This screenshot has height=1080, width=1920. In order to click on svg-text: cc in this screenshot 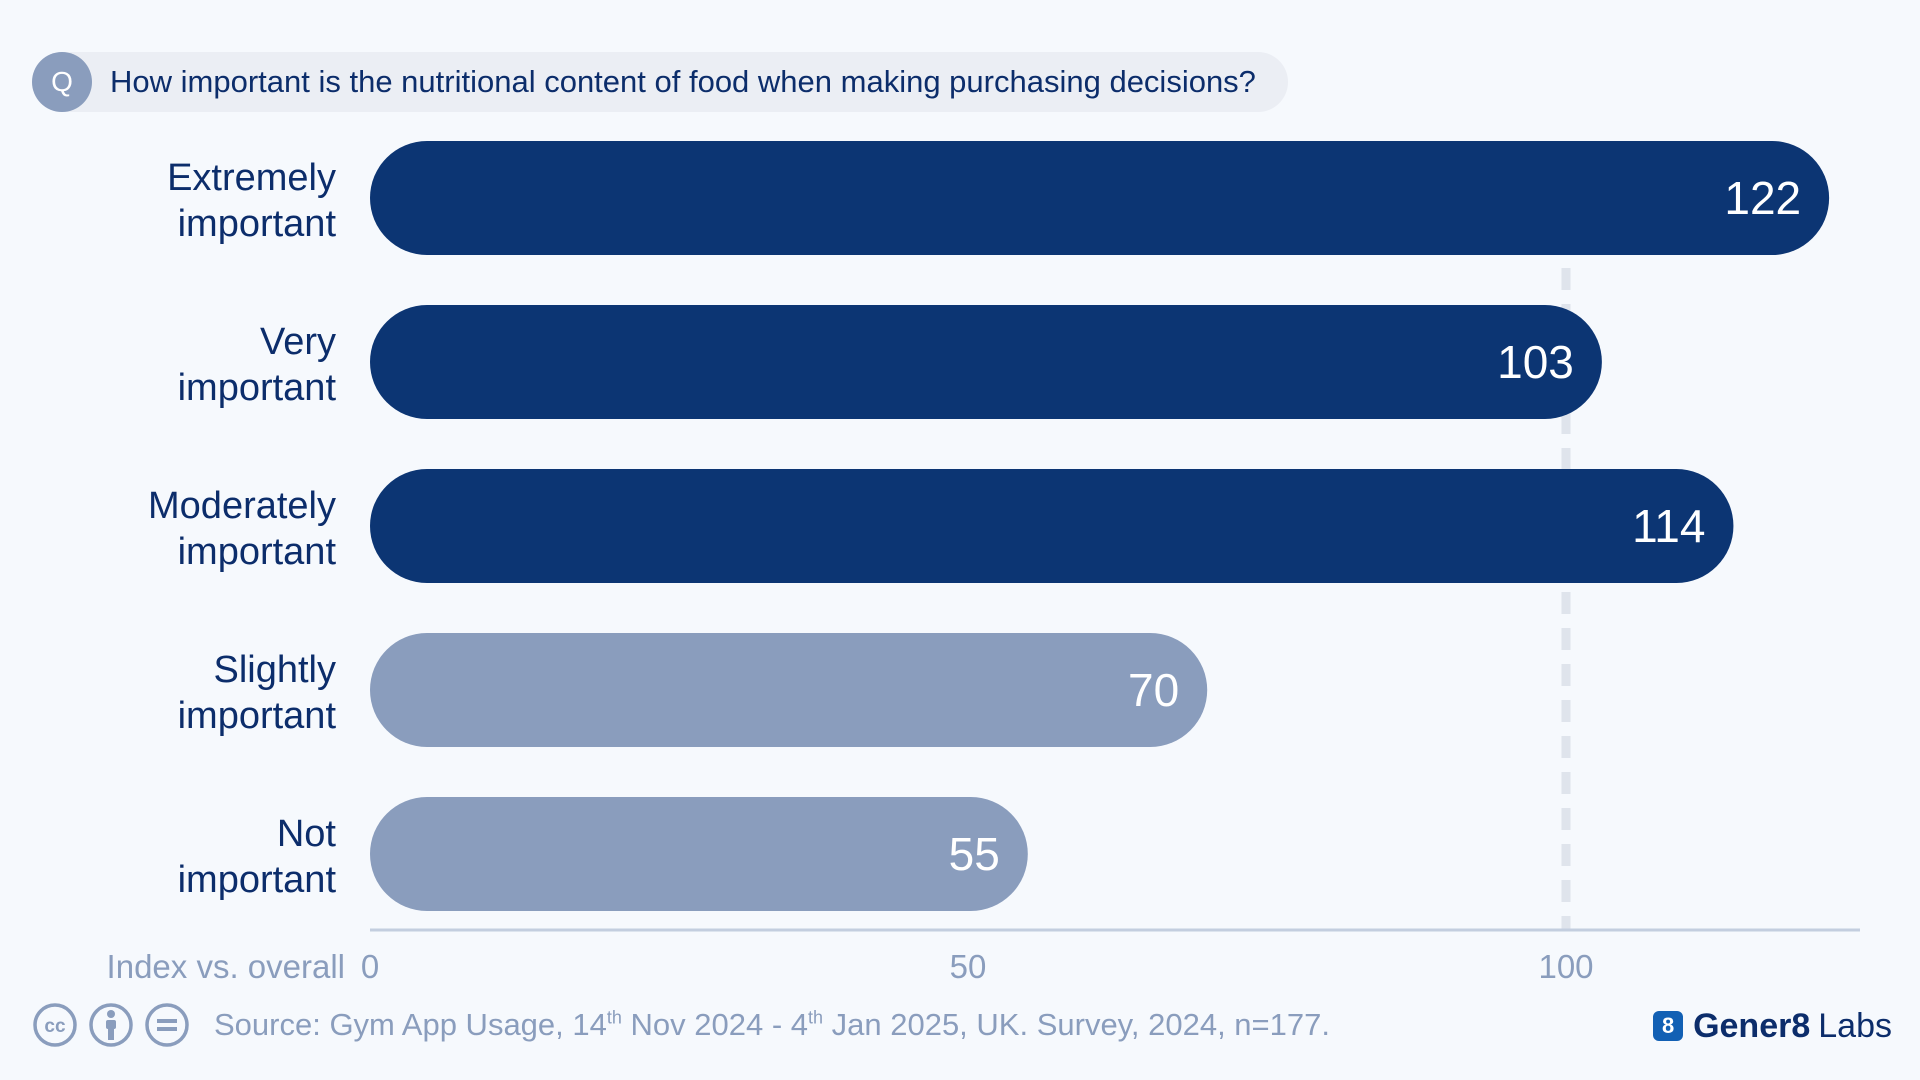, I will do `click(55, 1026)`.